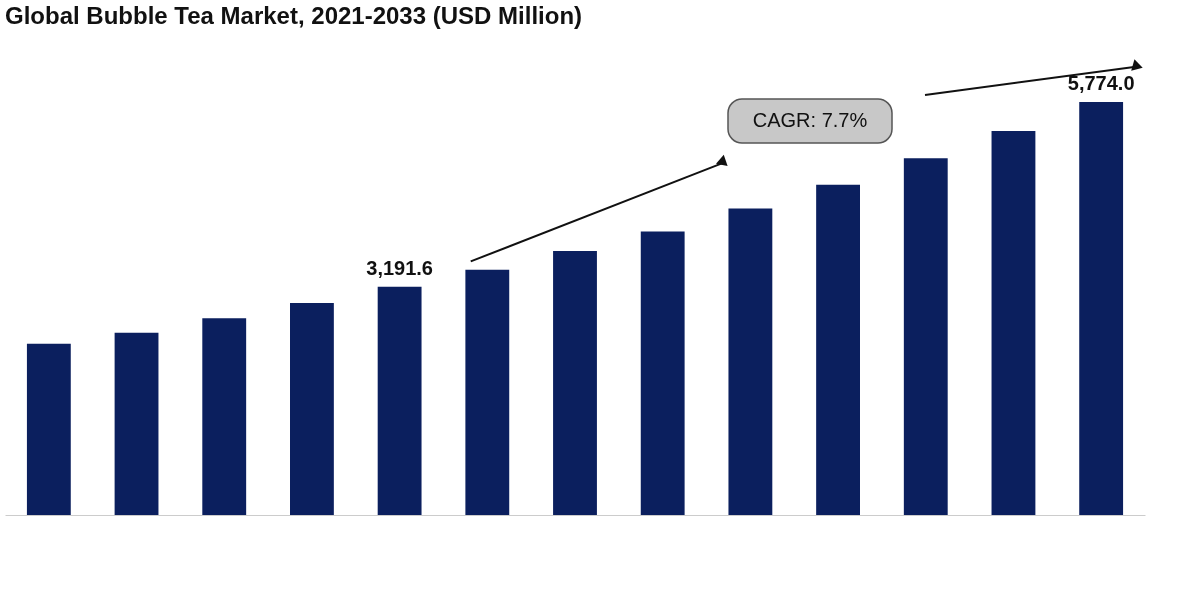  Describe the element at coordinates (1101, 83) in the screenshot. I see `data-label: 5,774.0` at that location.